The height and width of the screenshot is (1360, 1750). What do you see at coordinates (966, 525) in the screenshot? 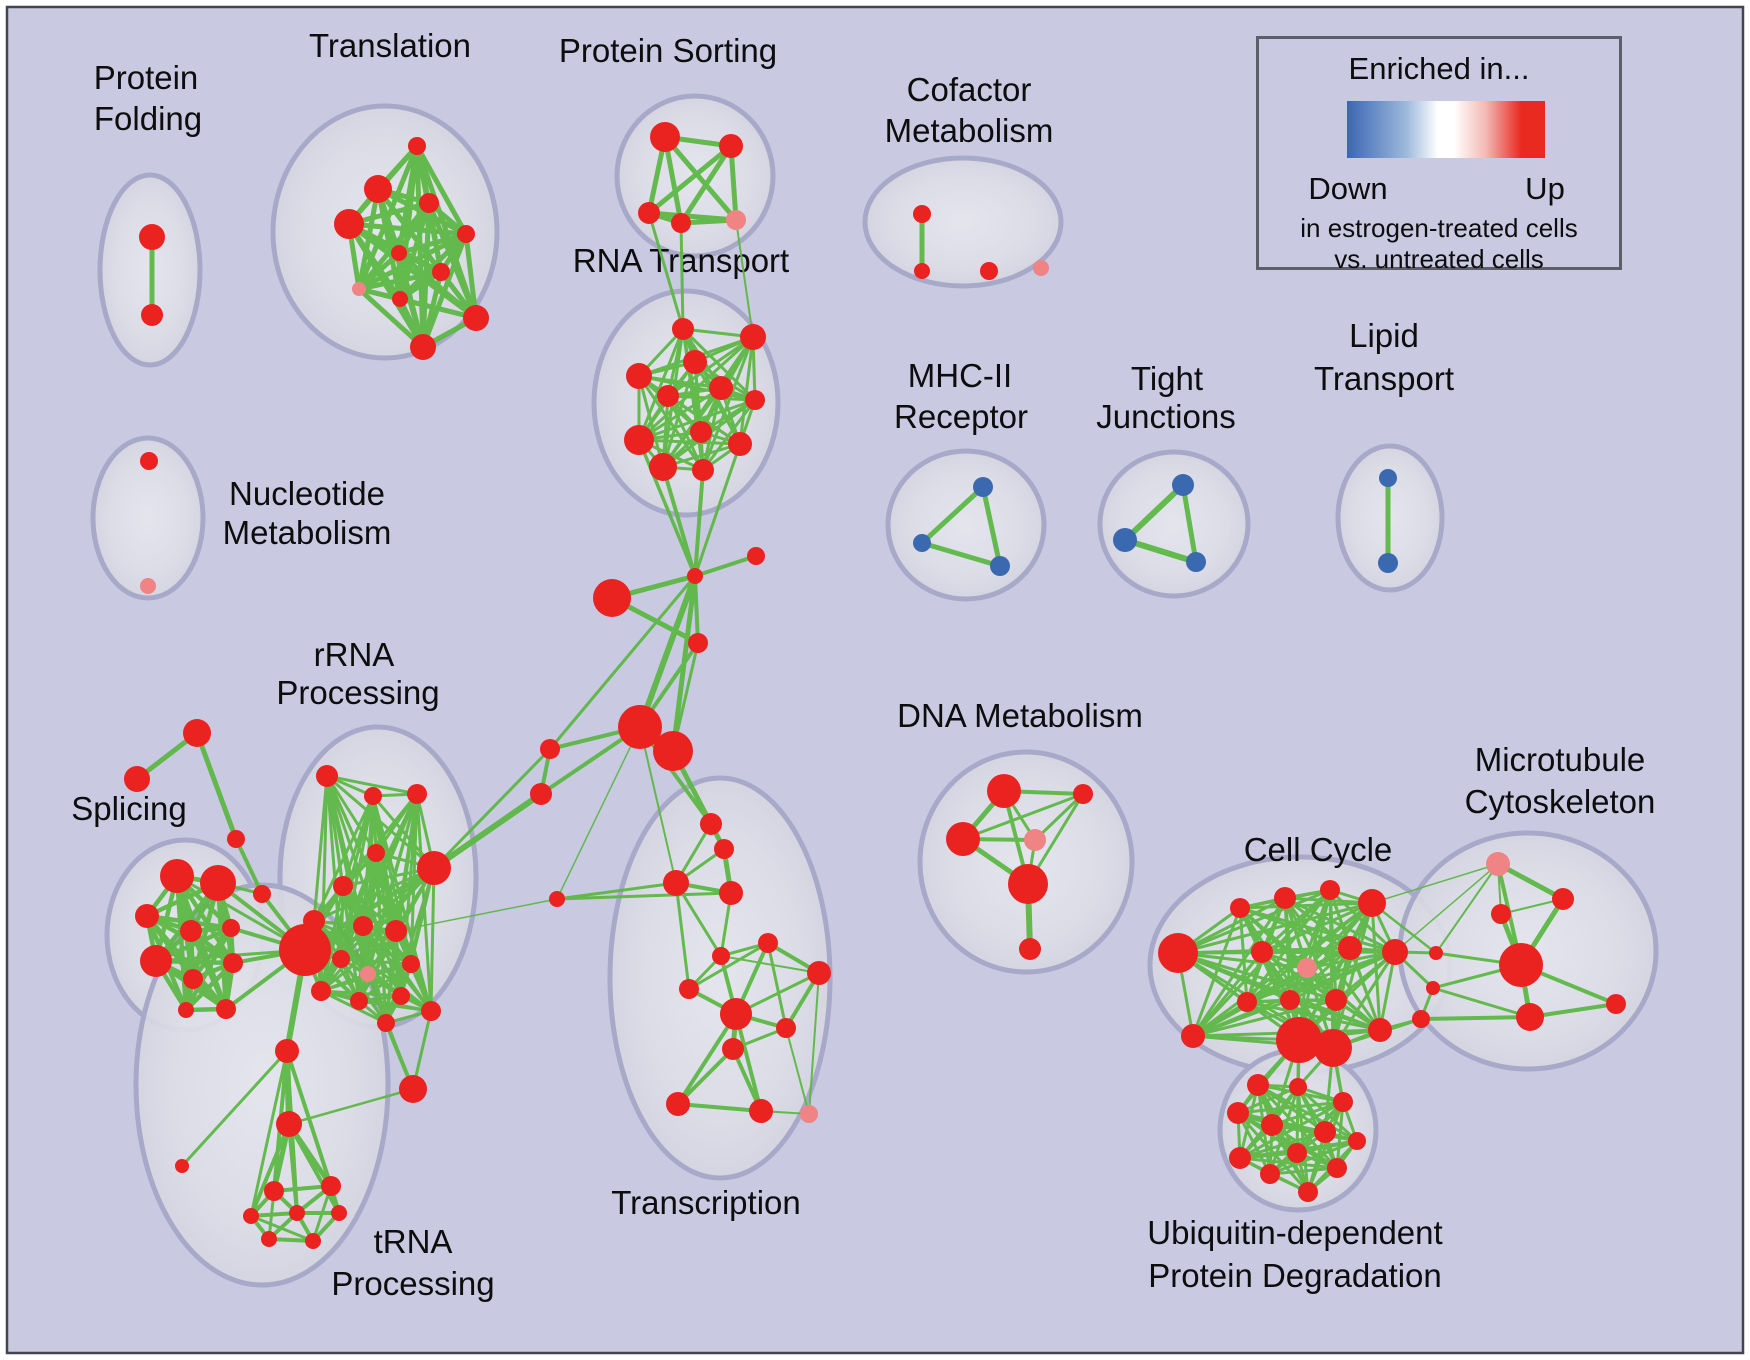
I see `cluster-mhc-ii-receptor-ellipse` at bounding box center [966, 525].